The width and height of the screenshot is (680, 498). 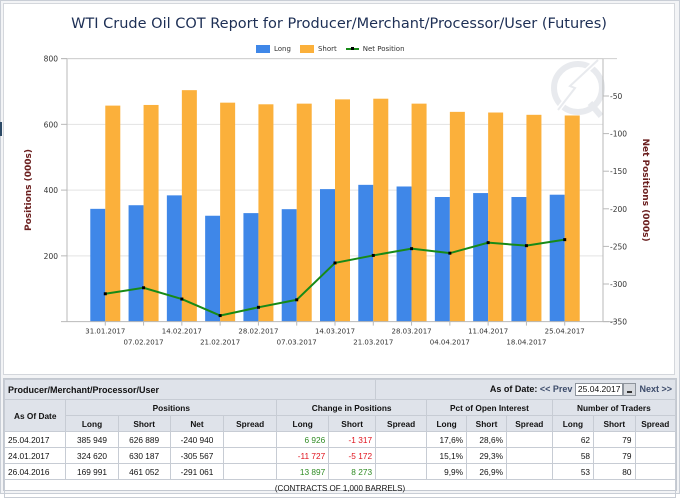 I want to click on y2-tick-label: -50, so click(x=616, y=96).